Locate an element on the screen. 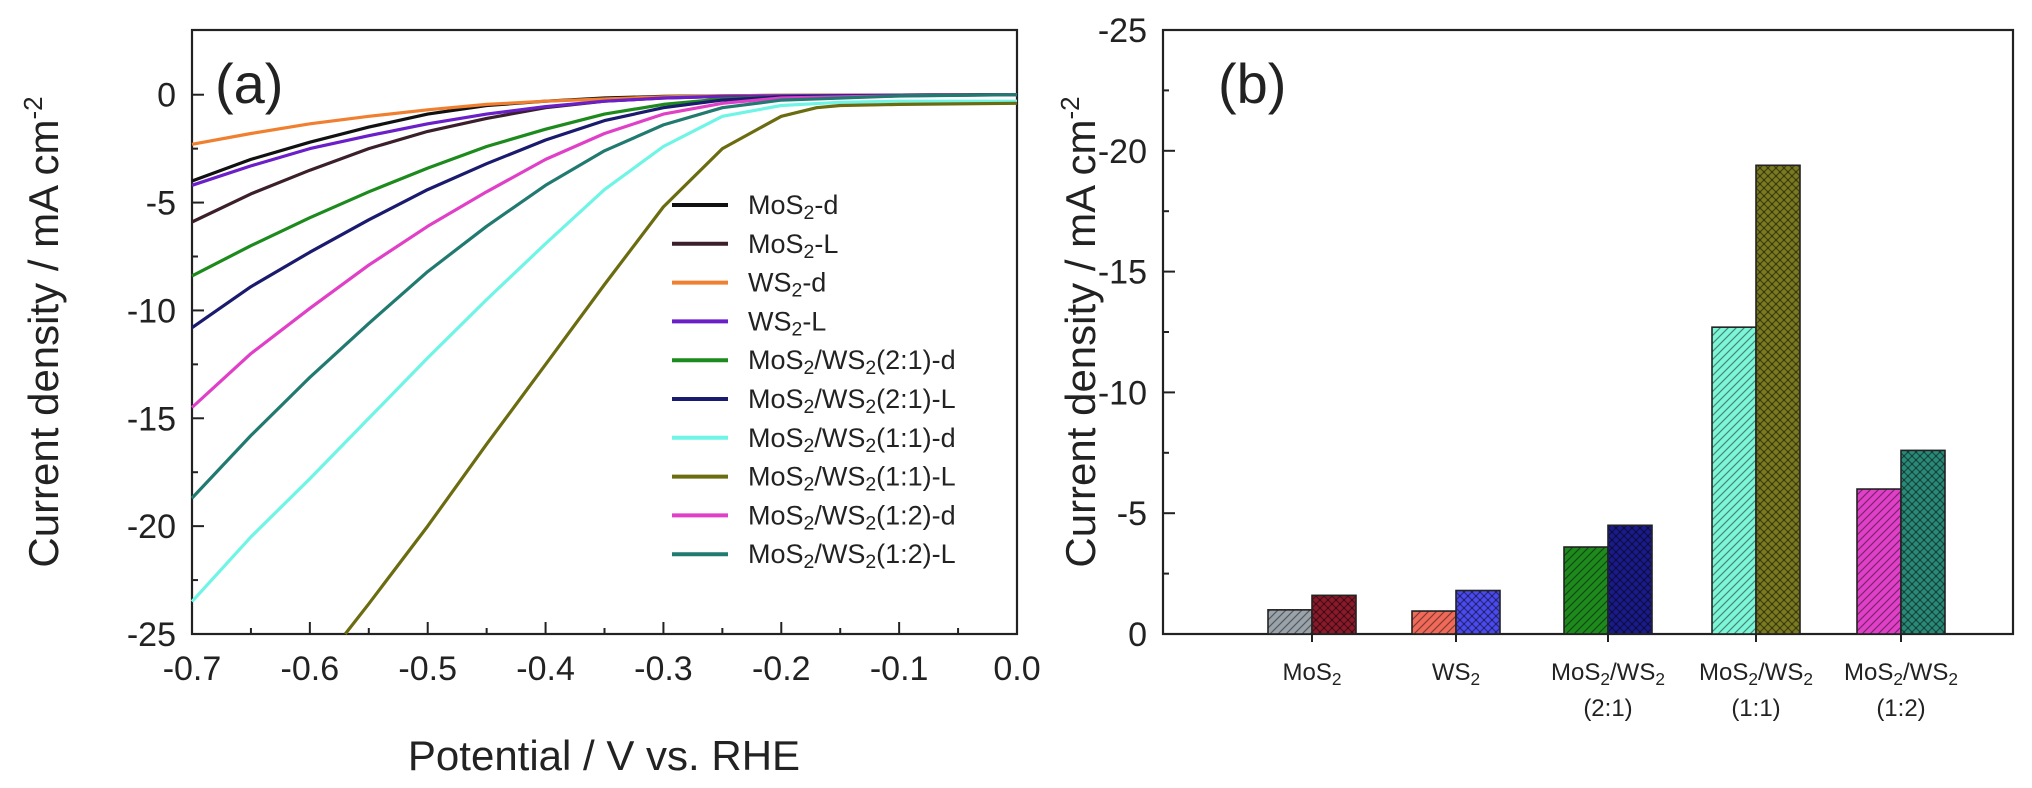 Image resolution: width=2032 pixels, height=788 pixels. panel-a-x-ticks: -0.7 -0.6 -0.5 -0.4 -0.3 -0.2 -0.1 0.0 is located at coordinates (602, 655).